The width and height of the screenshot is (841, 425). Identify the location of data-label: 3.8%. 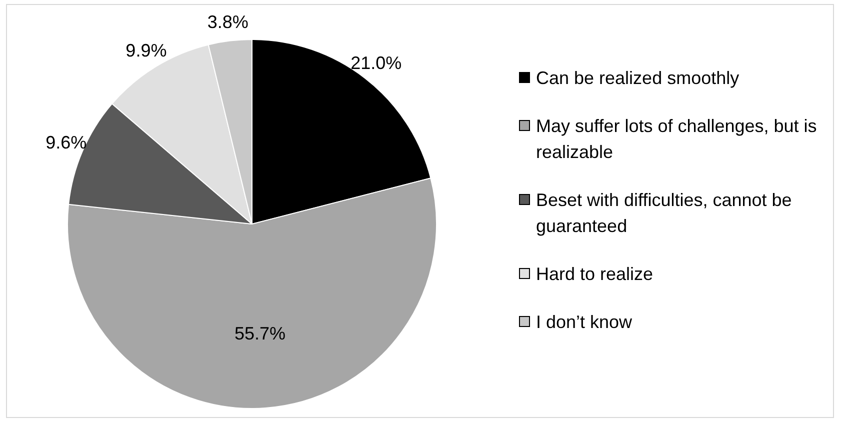
(227, 22).